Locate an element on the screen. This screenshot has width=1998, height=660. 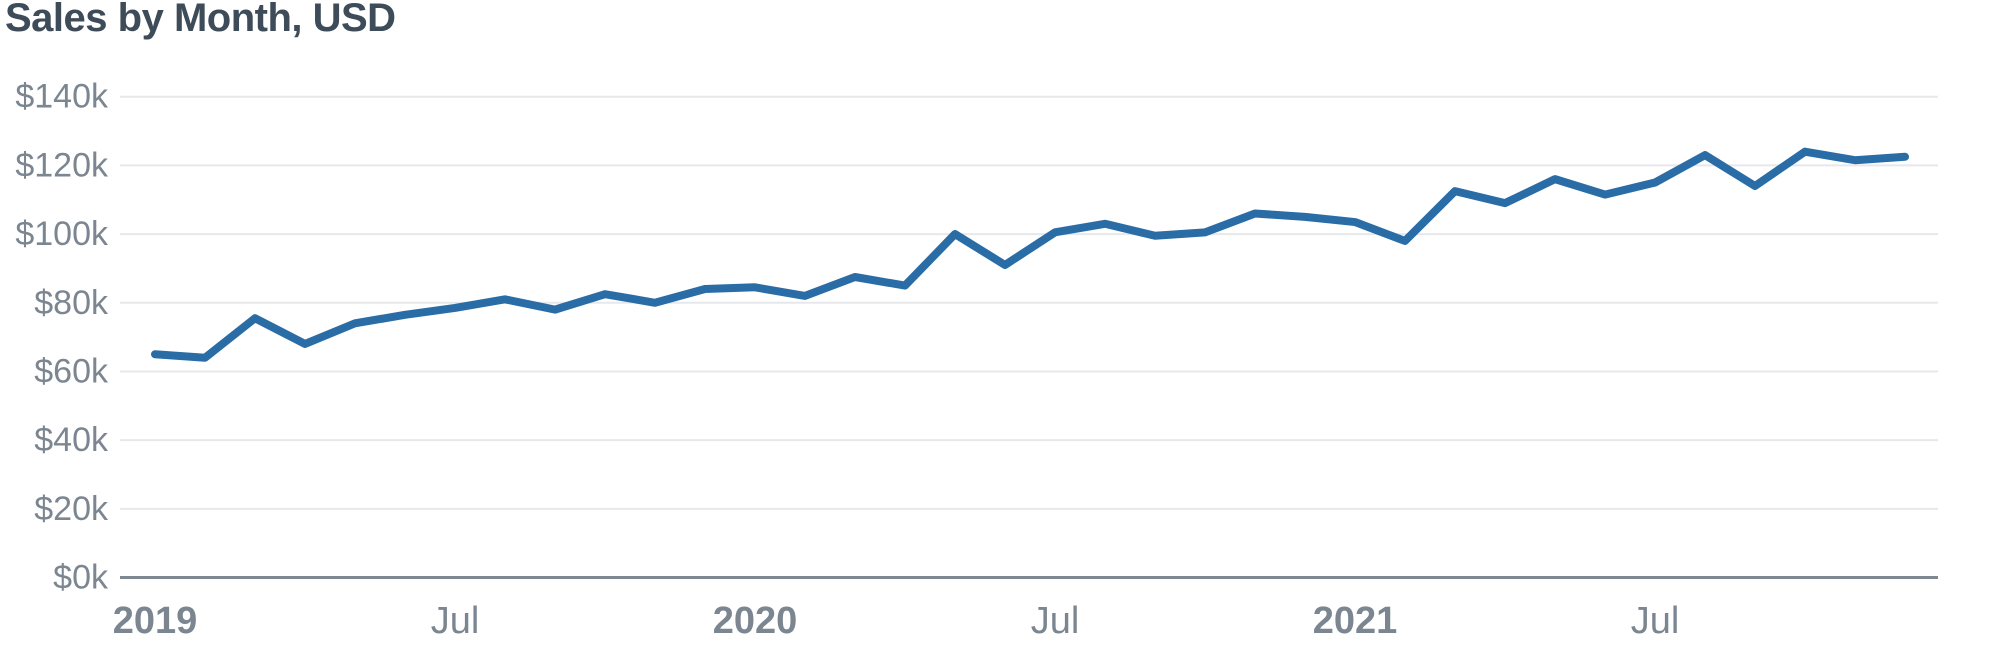
y-axis-tick-label: $40k is located at coordinates (71, 440).